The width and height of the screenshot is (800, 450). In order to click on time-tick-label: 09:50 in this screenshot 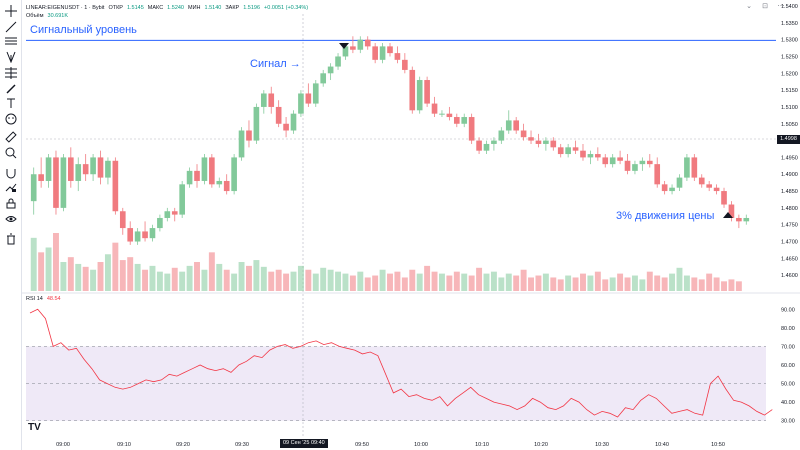, I will do `click(362, 445)`.